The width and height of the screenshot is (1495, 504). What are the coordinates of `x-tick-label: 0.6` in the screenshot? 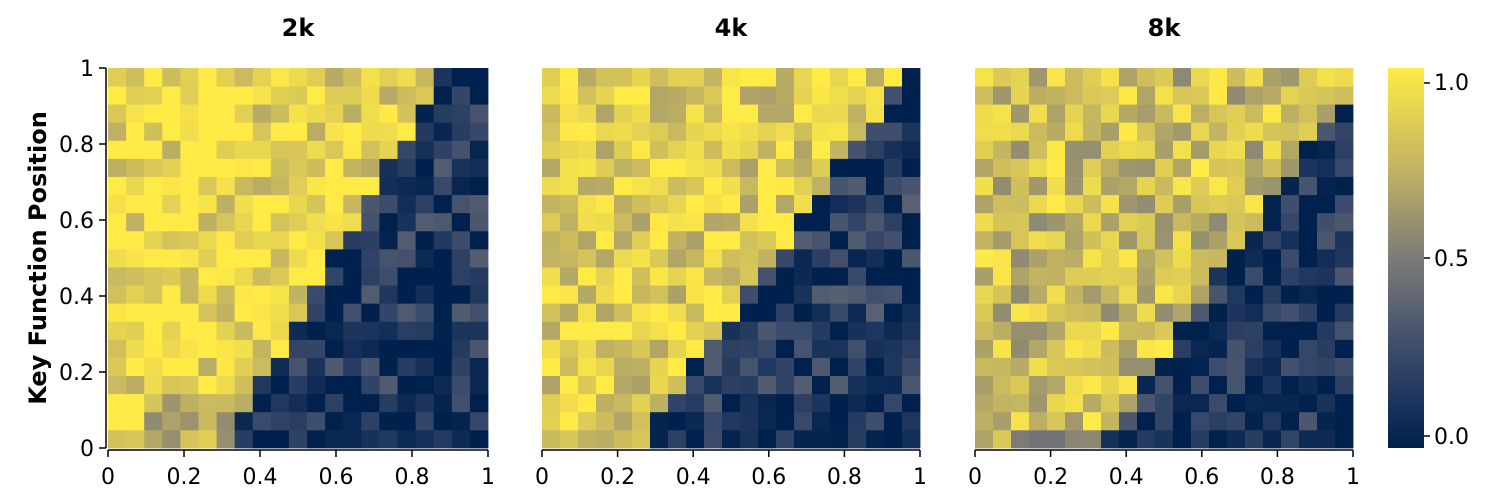 It's located at (336, 477).